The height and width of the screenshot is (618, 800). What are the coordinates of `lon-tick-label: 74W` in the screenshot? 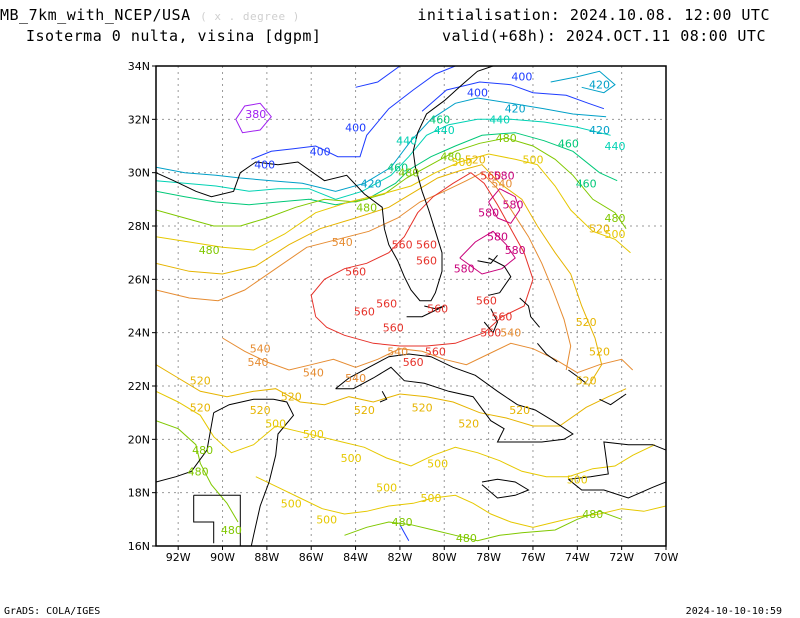 It's located at (577, 557).